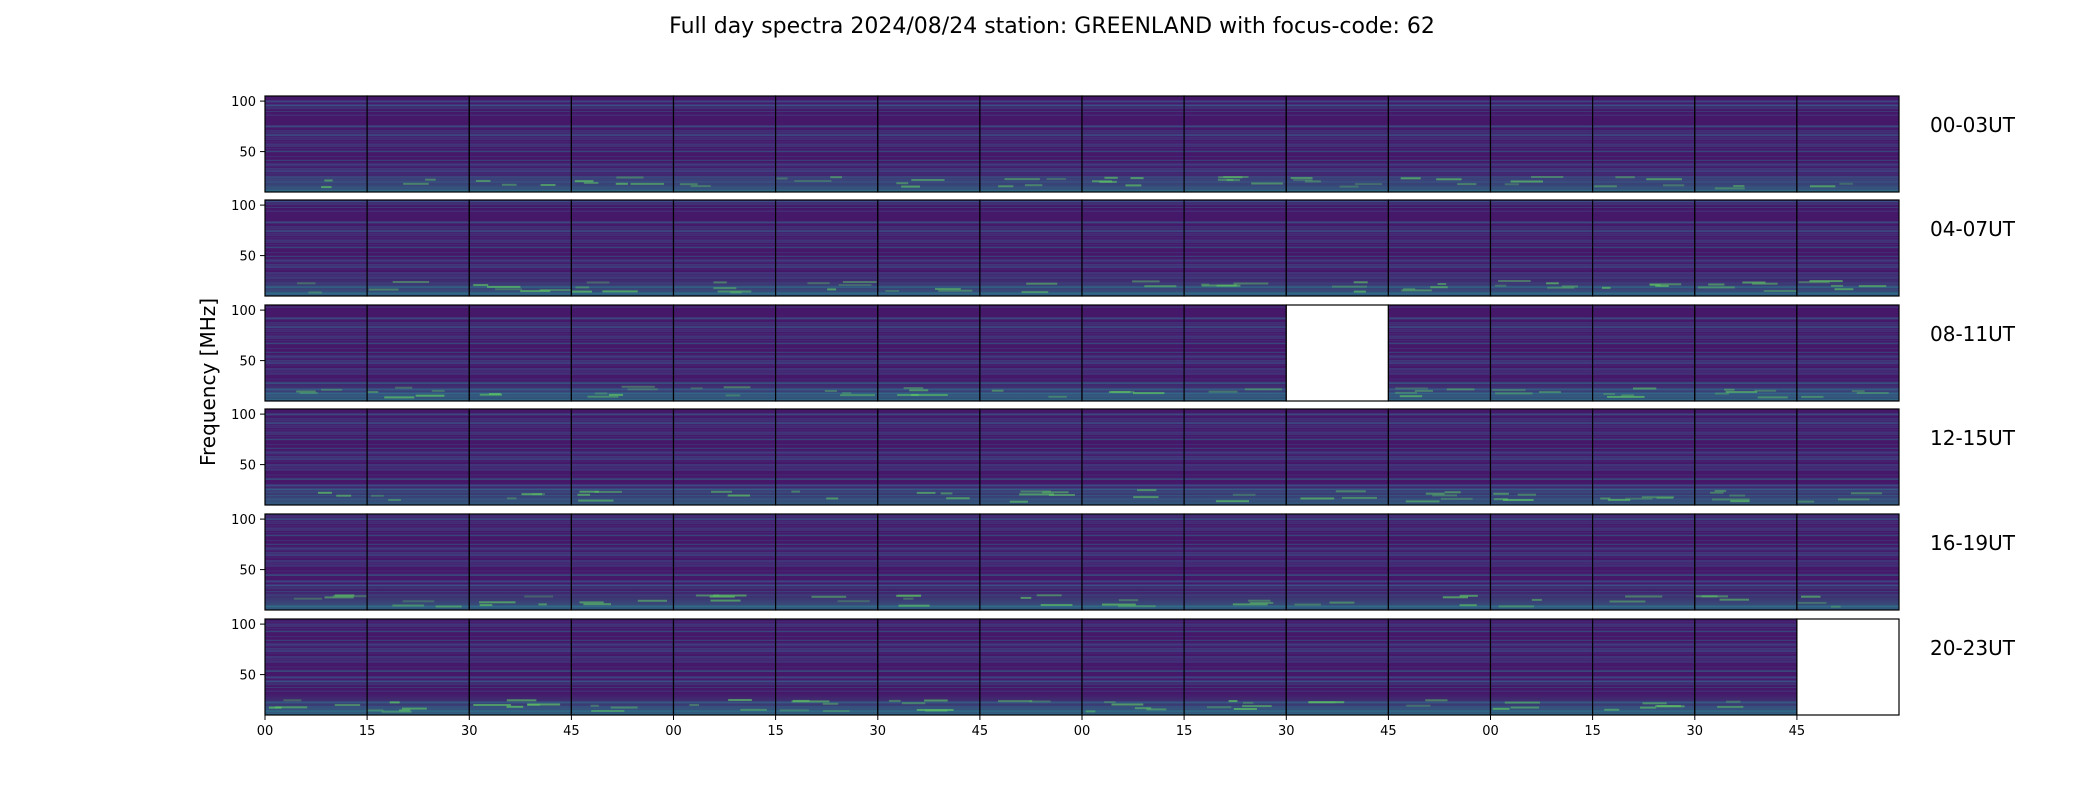 This screenshot has height=800, width=2100. I want to click on spectra-row-3: 50 100 08-11UT, so click(1123, 353).